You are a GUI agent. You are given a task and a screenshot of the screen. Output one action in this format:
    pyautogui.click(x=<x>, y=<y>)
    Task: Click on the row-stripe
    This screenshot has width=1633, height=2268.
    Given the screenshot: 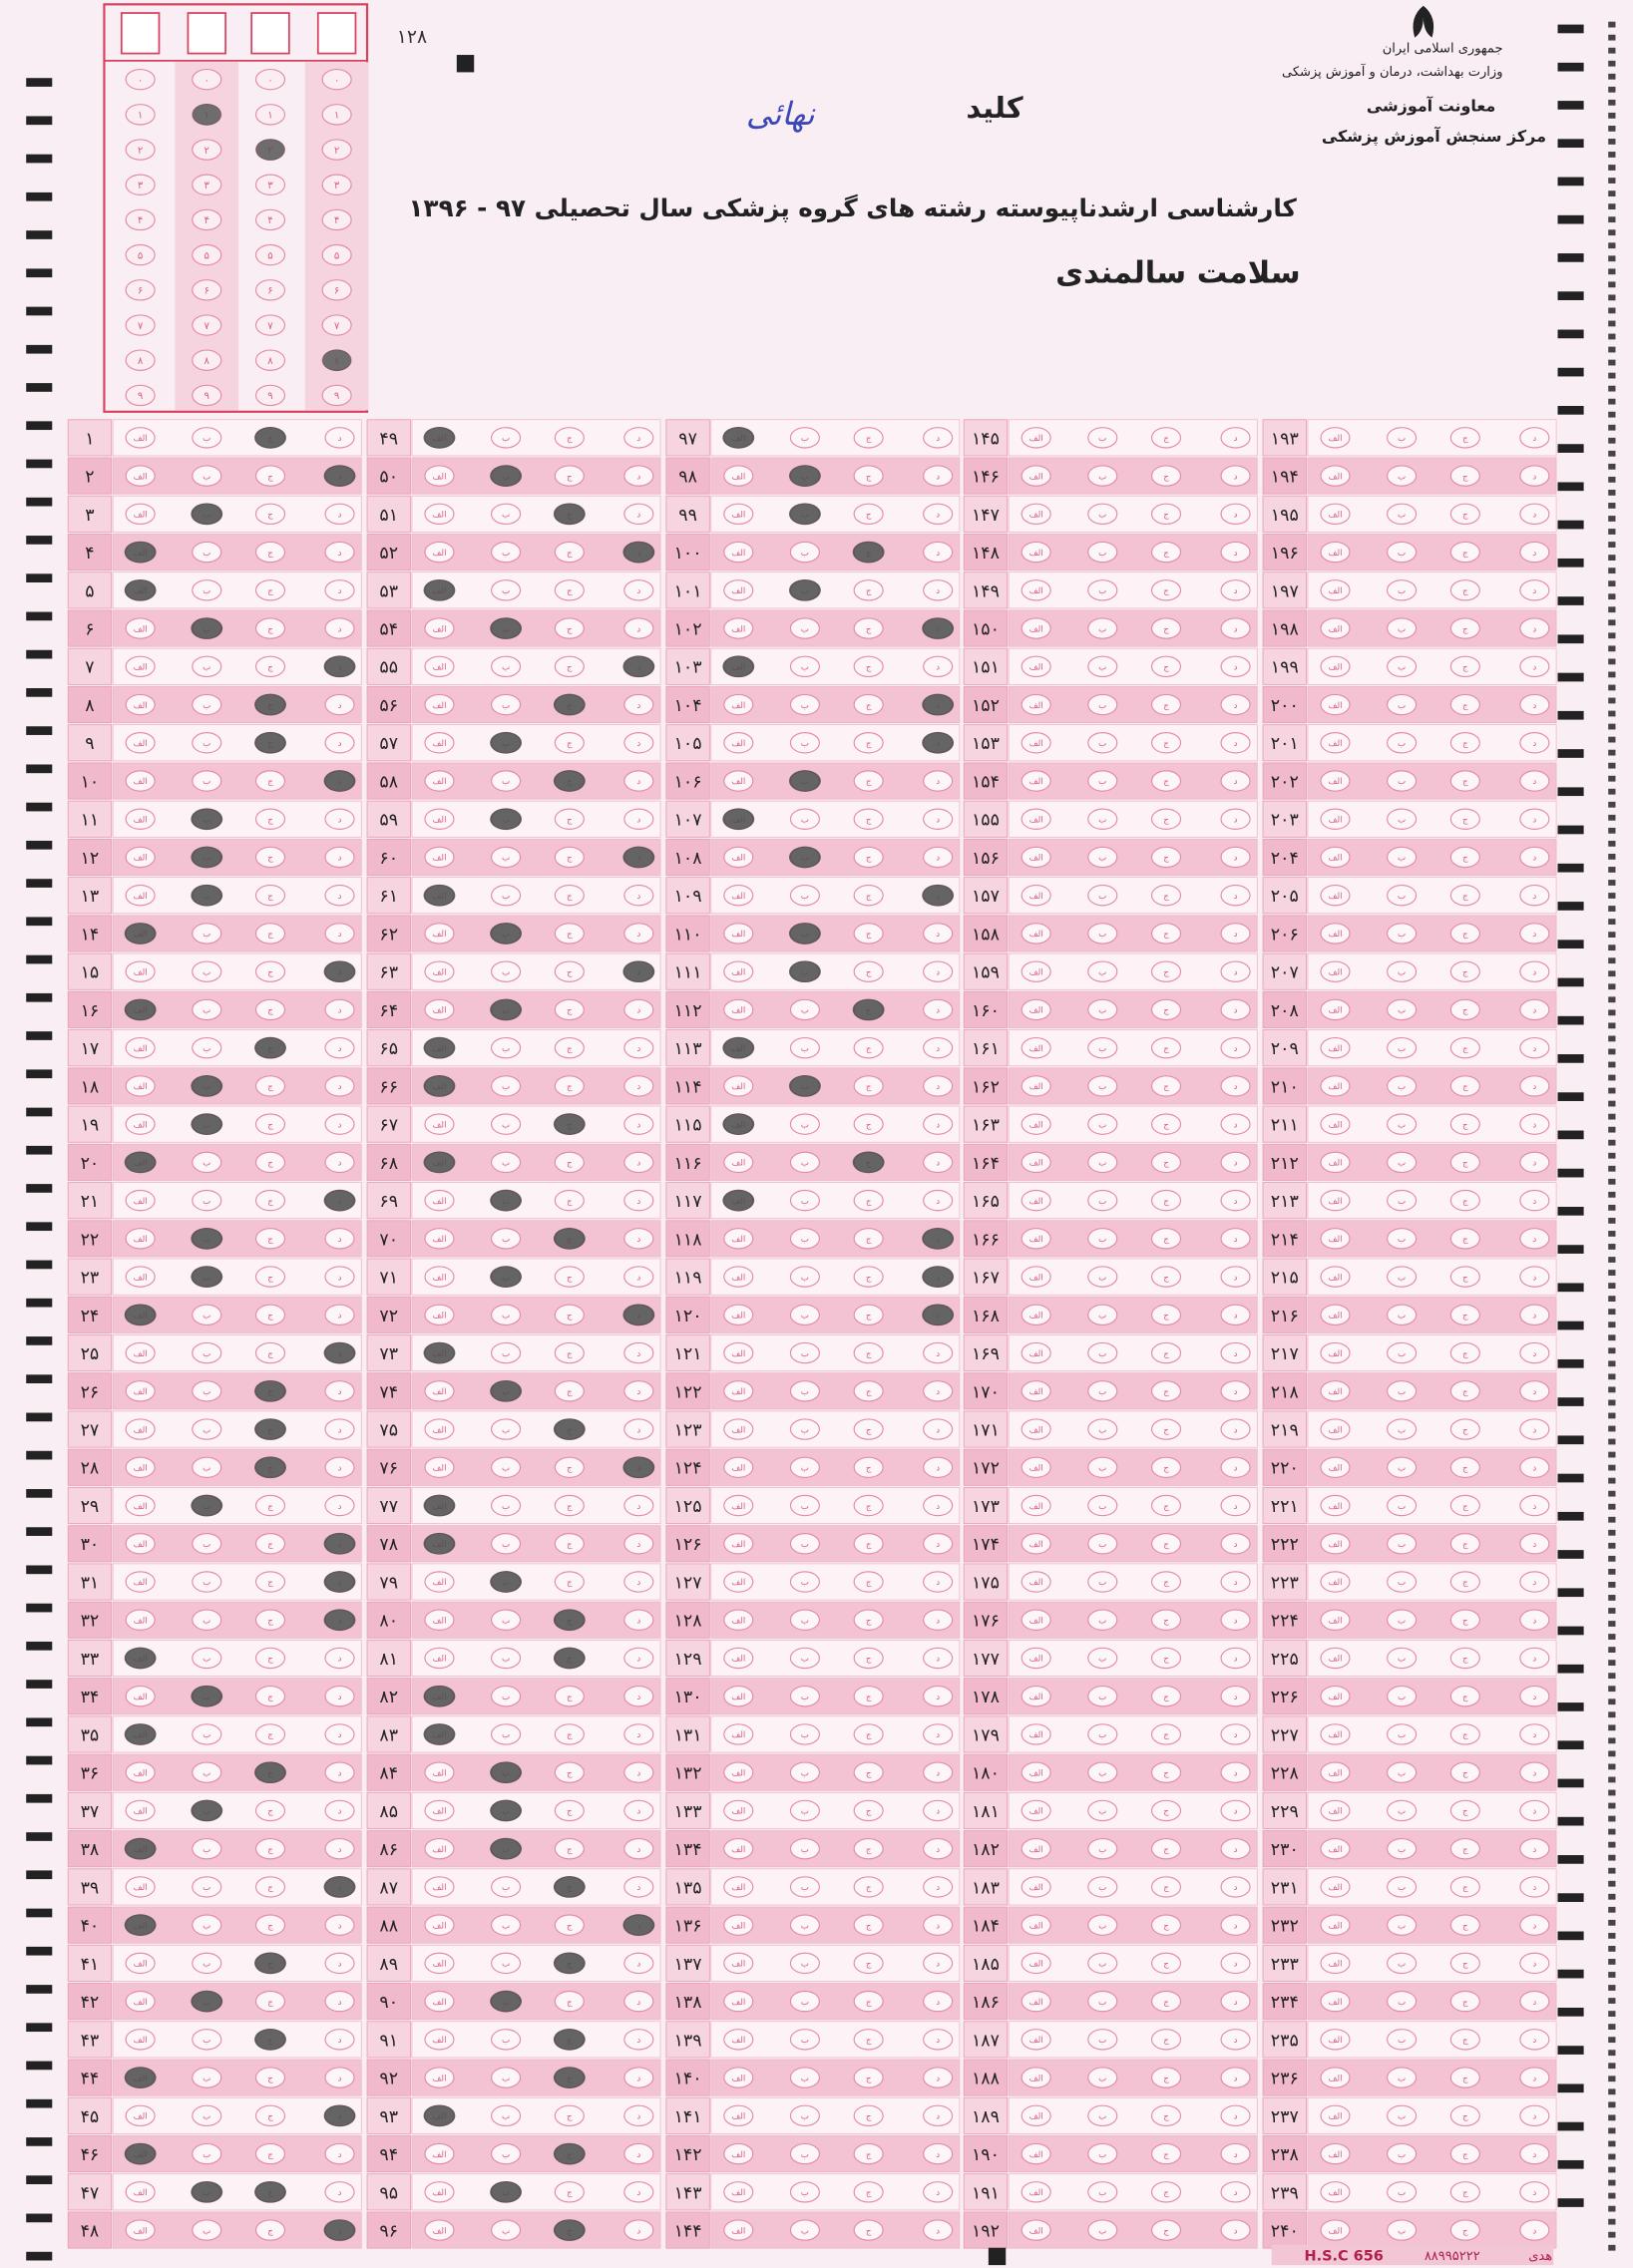 What is the action you would take?
    pyautogui.click(x=237, y=1734)
    